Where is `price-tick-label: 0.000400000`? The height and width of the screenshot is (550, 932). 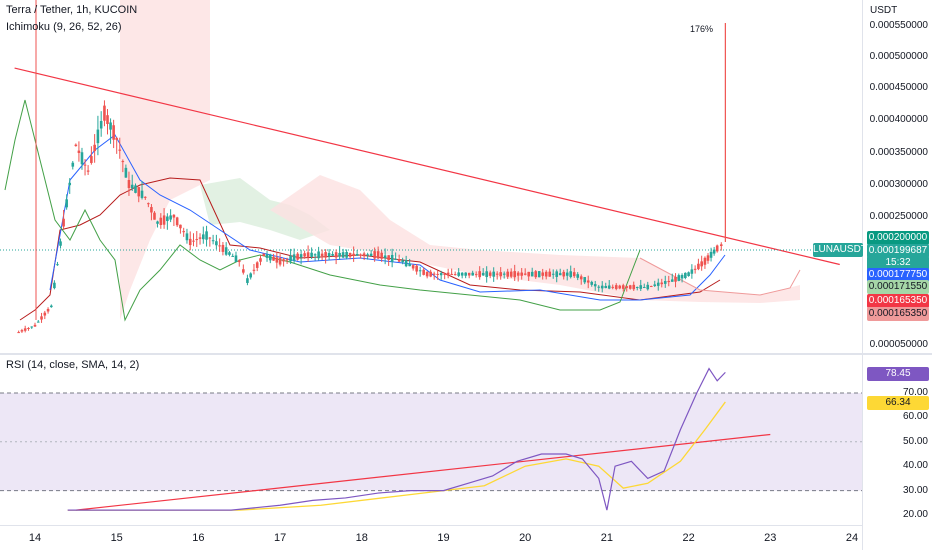 price-tick-label: 0.000400000 is located at coordinates (898, 119).